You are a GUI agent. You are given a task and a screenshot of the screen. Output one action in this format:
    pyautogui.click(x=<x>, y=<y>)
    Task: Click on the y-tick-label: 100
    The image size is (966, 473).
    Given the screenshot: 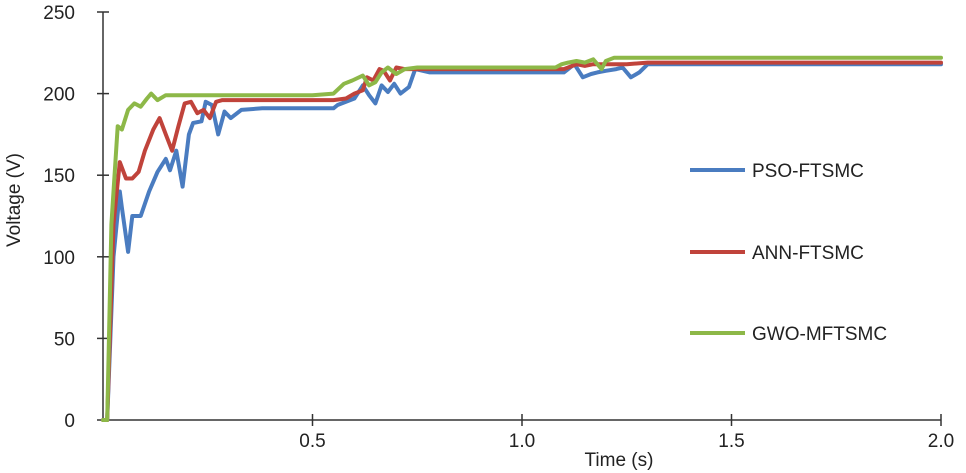 What is the action you would take?
    pyautogui.click(x=59, y=258)
    